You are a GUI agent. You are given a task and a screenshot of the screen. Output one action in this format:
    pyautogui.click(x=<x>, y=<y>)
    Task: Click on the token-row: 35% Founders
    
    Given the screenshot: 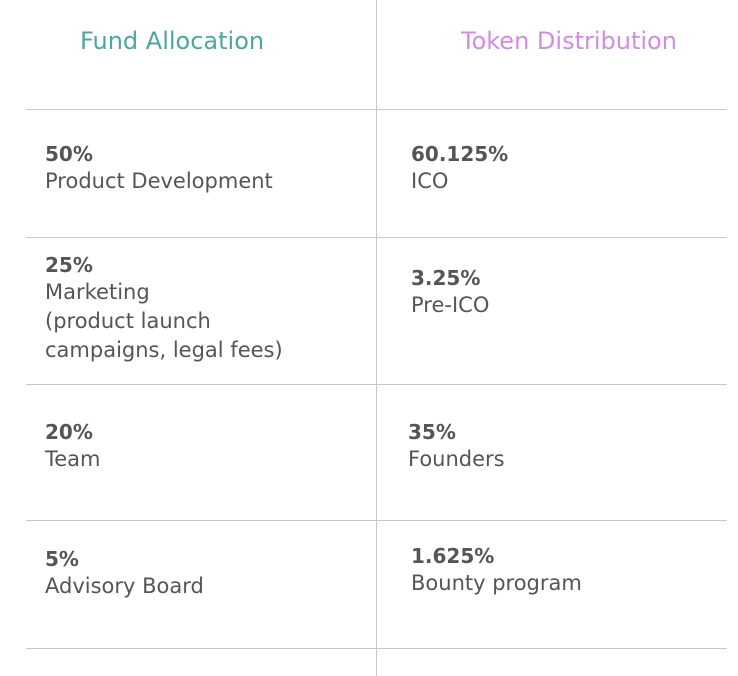 What is the action you would take?
    pyautogui.click(x=568, y=446)
    